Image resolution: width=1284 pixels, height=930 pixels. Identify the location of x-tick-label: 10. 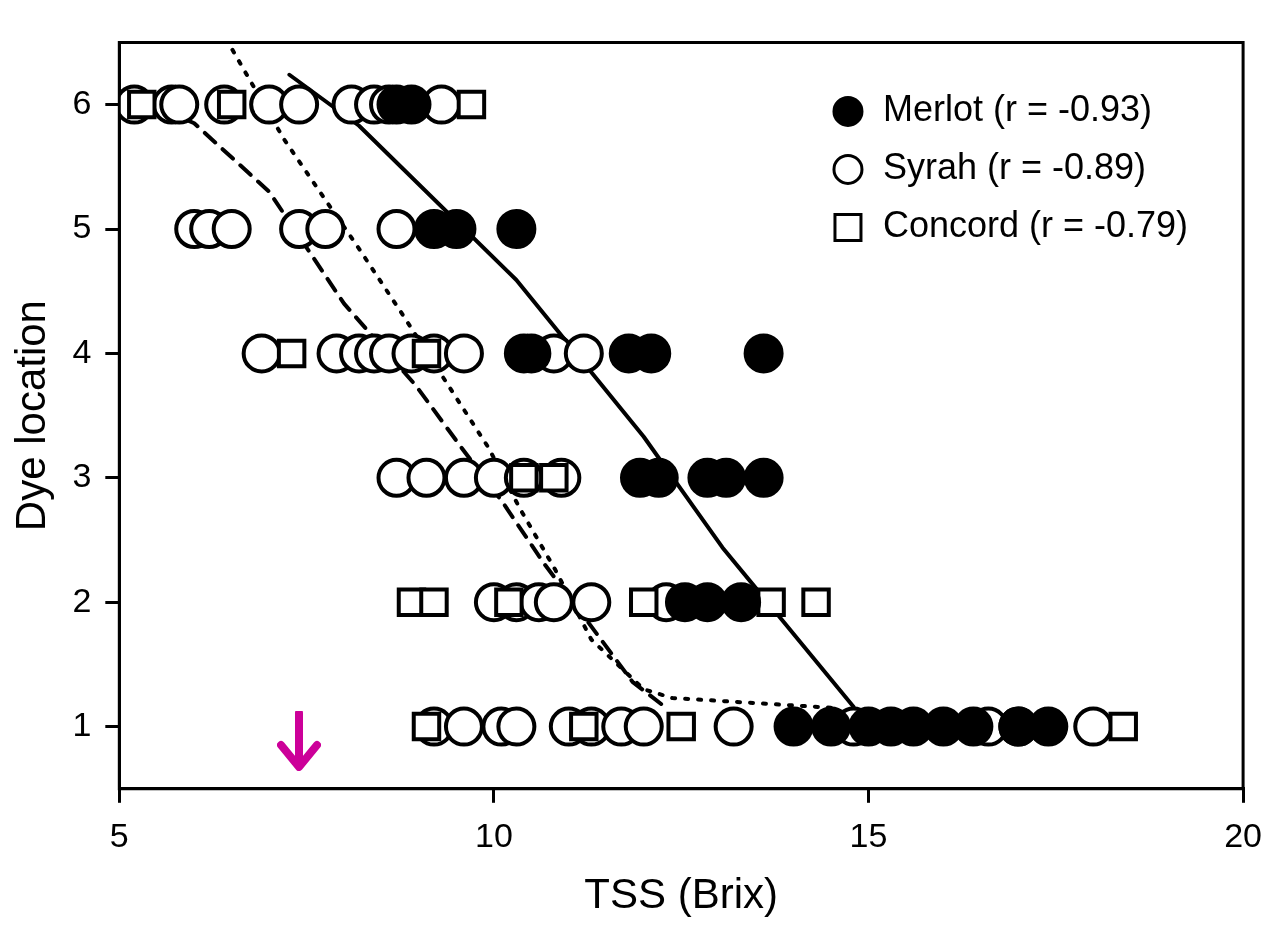
(493, 834).